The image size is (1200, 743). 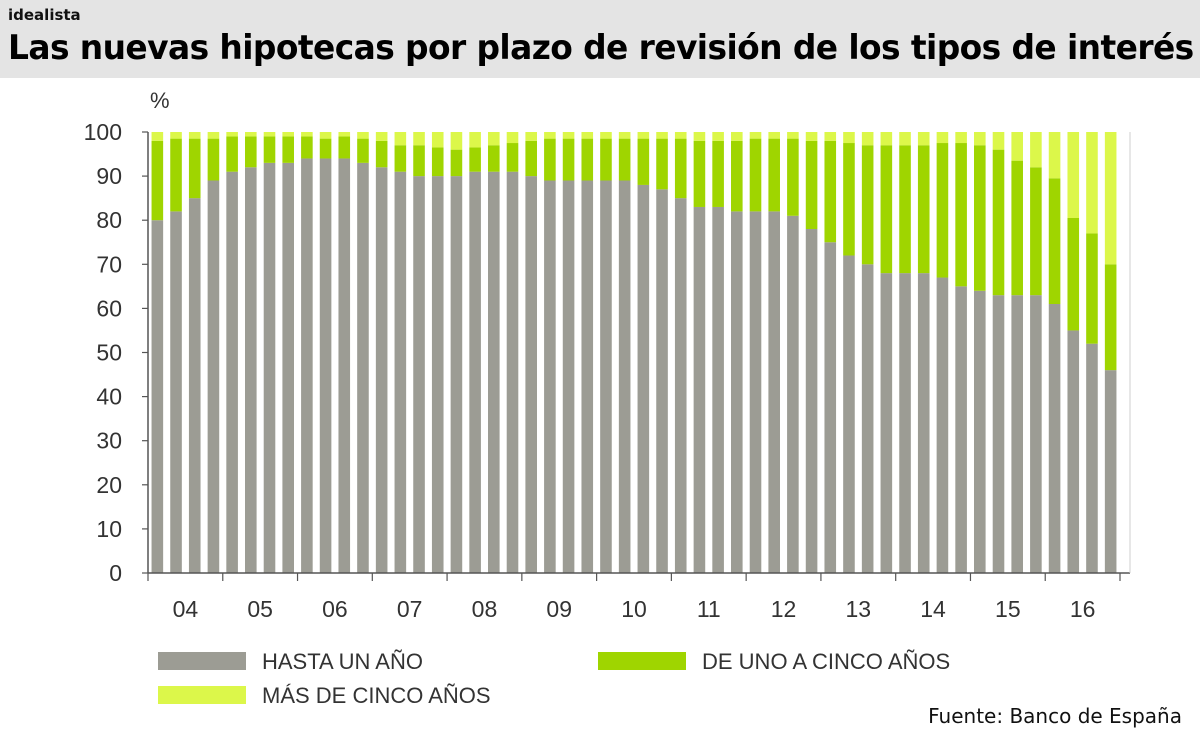 I want to click on x-tick-label-06: 06, so click(x=335, y=609).